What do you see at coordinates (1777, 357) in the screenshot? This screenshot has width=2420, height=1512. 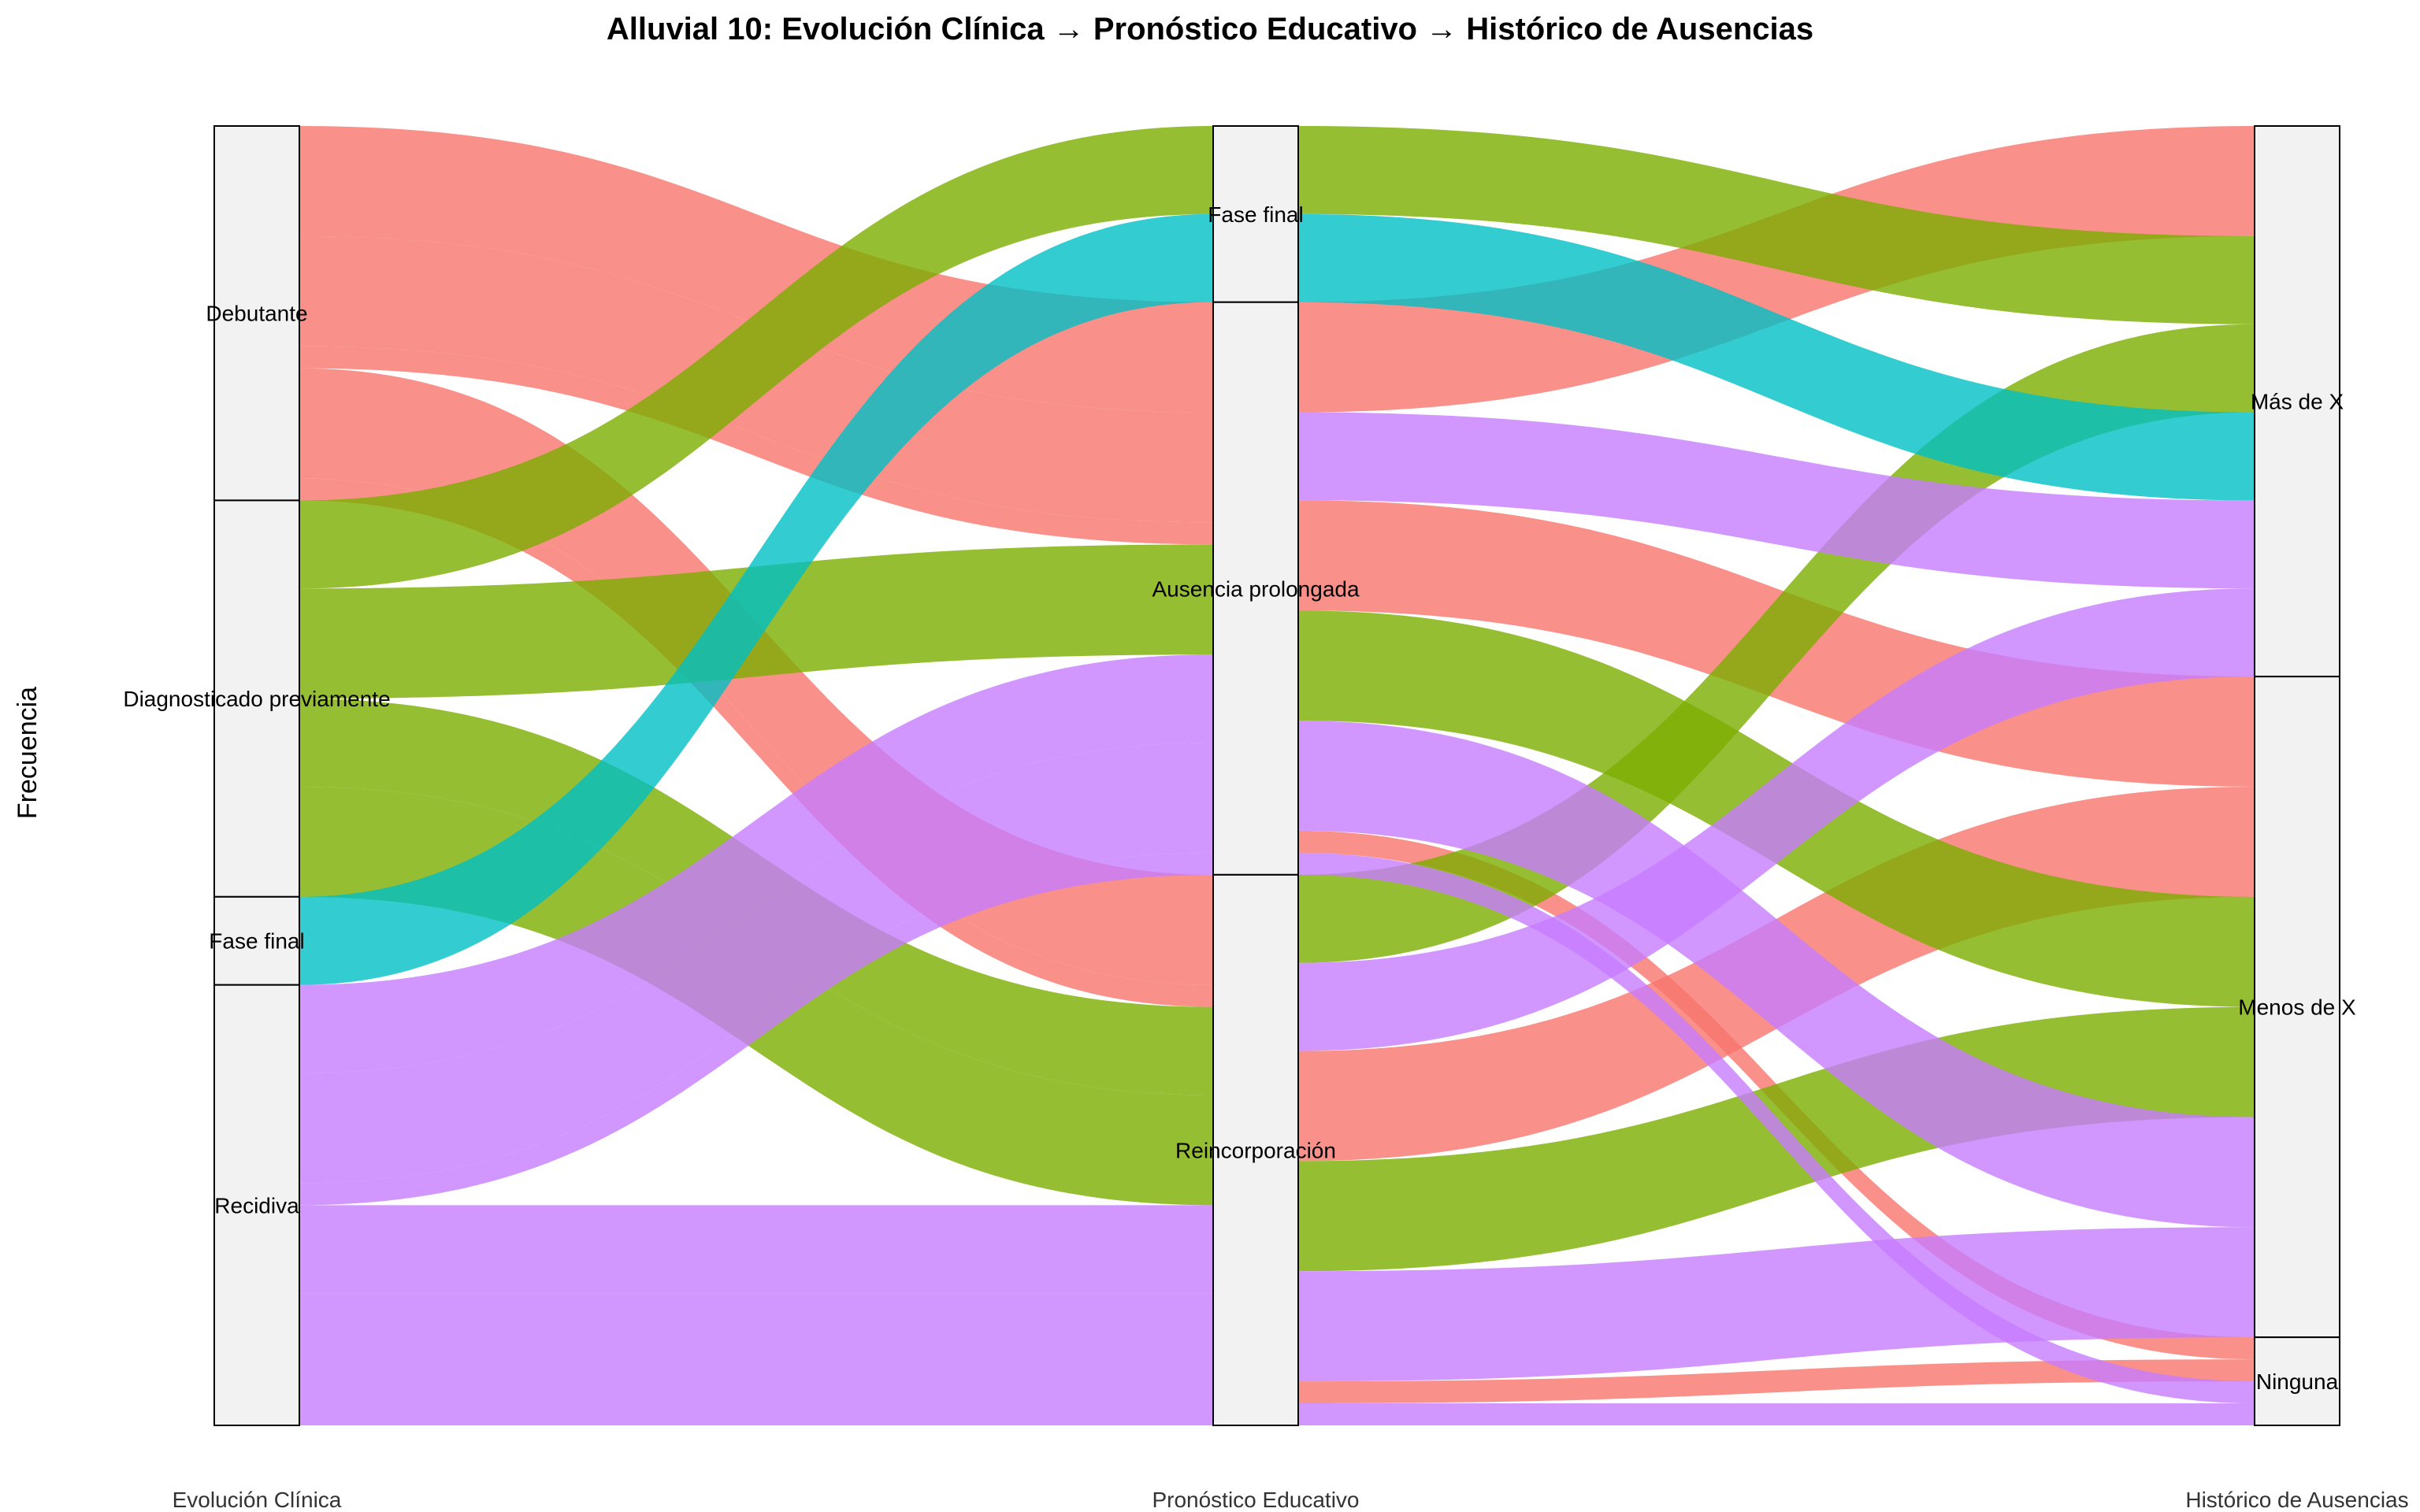 I see `flow-fase-final-fase-final-mas-de-x-b` at bounding box center [1777, 357].